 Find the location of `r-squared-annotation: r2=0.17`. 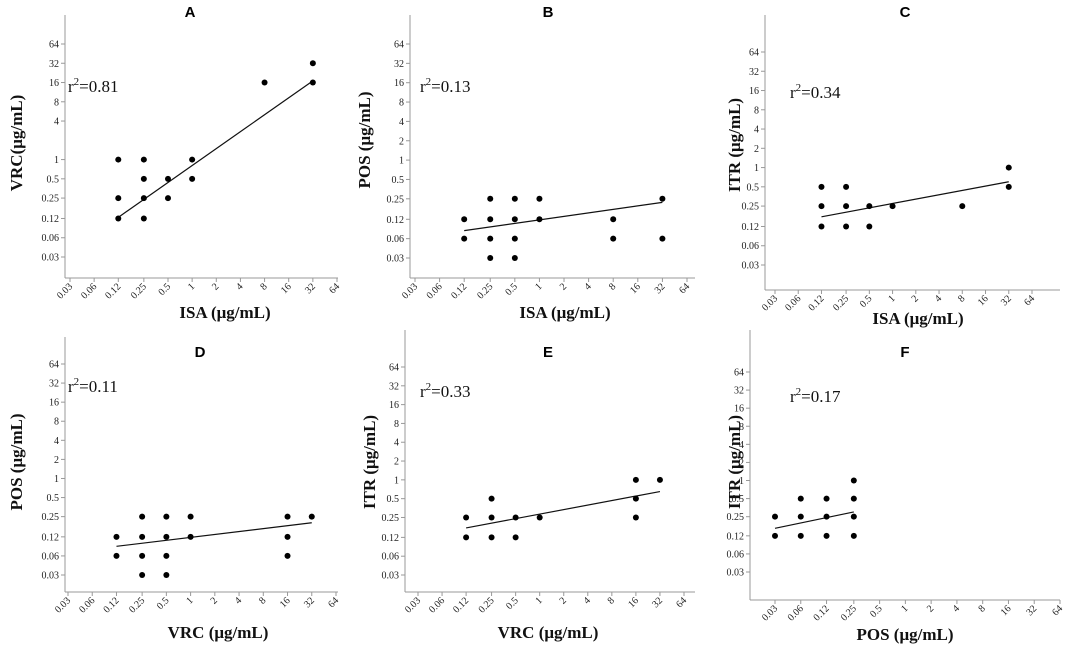

r-squared-annotation: r2=0.17 is located at coordinates (815, 396).